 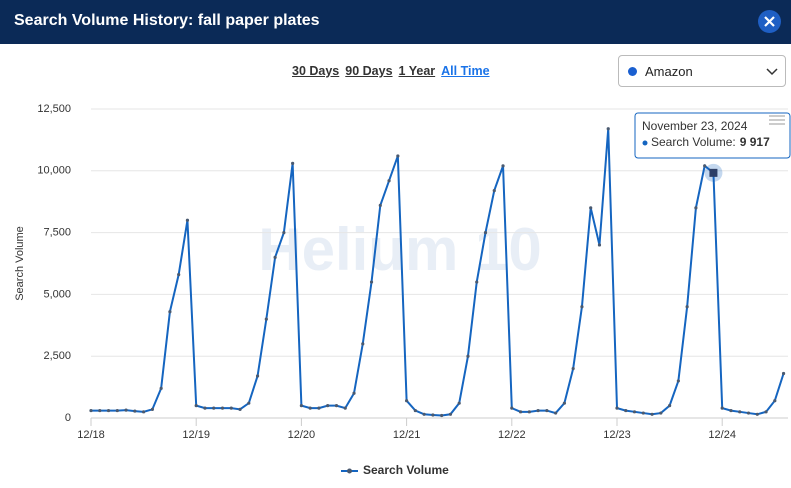 I want to click on y-tick-label: 2,500, so click(x=57, y=356).